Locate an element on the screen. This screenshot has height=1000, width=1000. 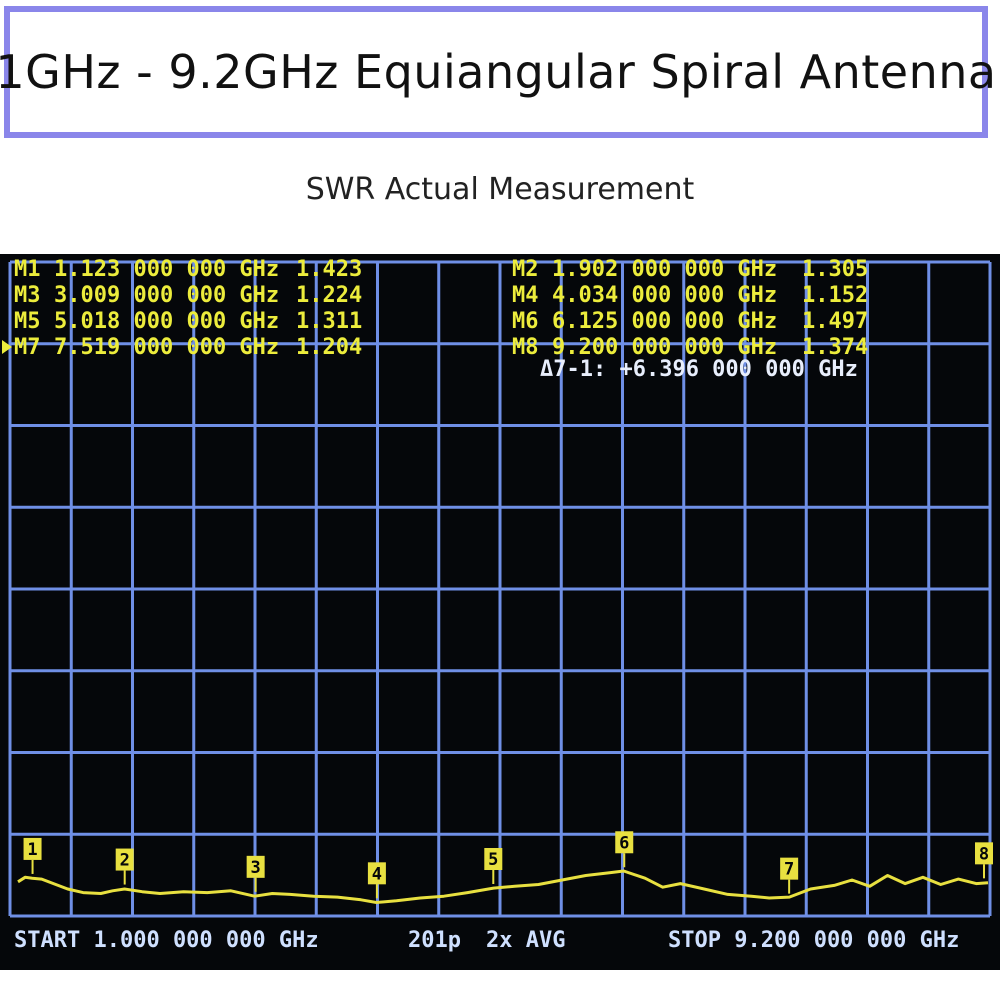
marker-readout-m1: M1 1.123 000 000 GHz 1.423 is located at coordinates (188, 269).